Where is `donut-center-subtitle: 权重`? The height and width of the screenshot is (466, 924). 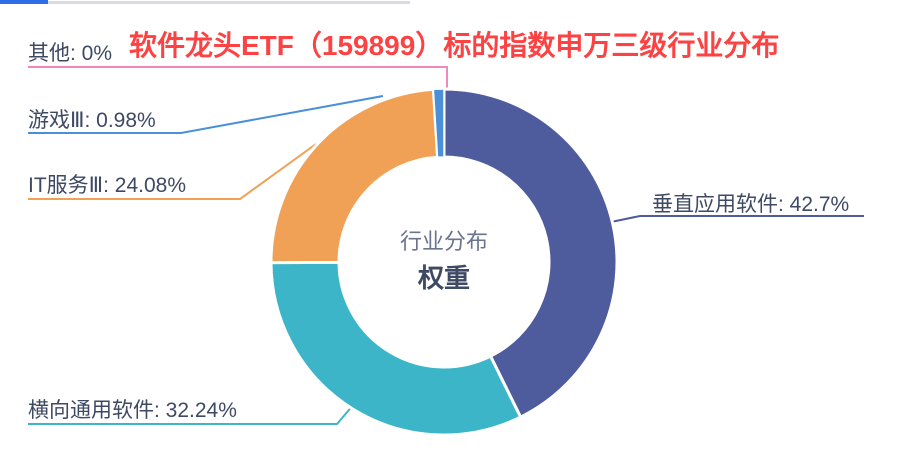
donut-center-subtitle: 权重 is located at coordinates (444, 278).